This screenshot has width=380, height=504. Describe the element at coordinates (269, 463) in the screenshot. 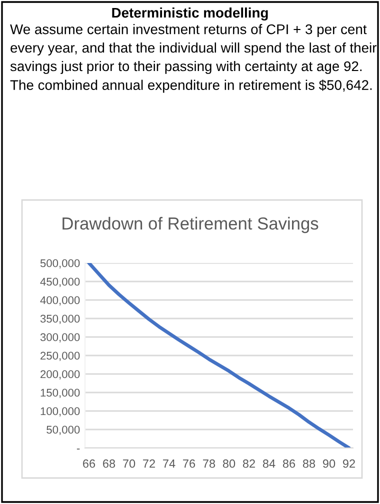

I see `x-tick-label: 84` at that location.